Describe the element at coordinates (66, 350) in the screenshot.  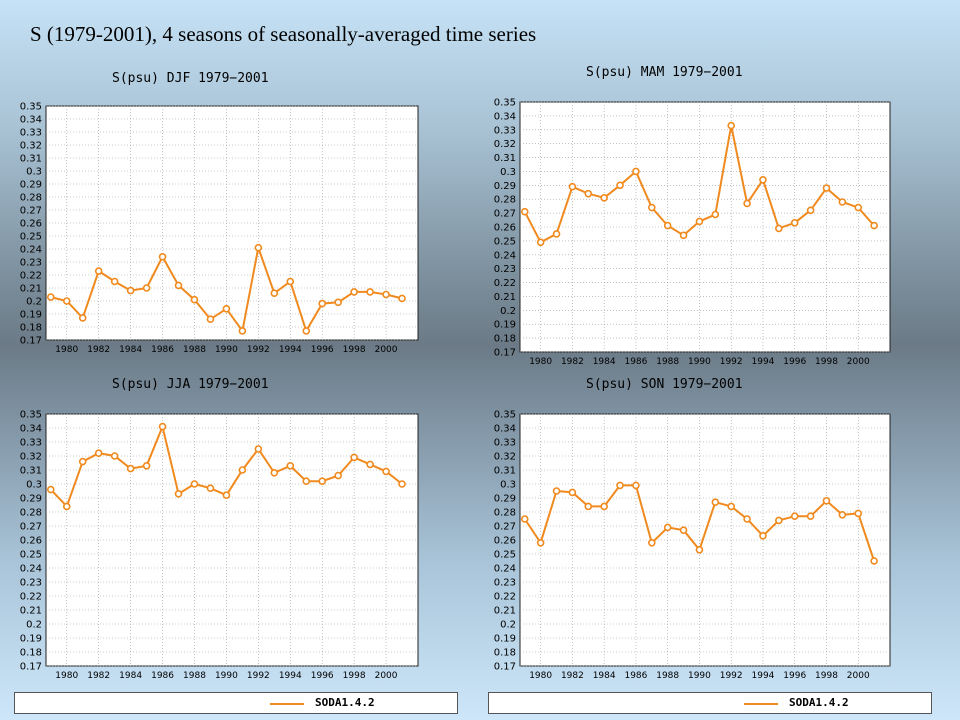
I see `x-tick-label: 1980` at that location.